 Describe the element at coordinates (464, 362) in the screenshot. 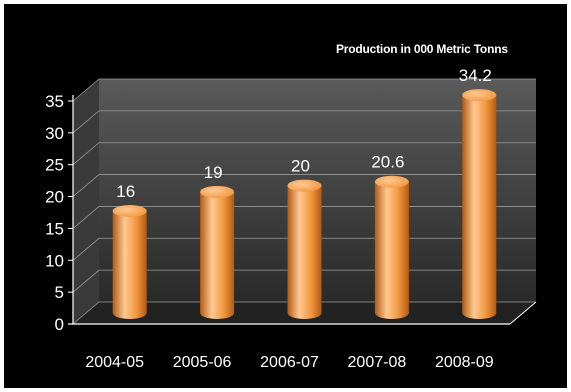

I see `x-tick-label: 2008-09` at that location.